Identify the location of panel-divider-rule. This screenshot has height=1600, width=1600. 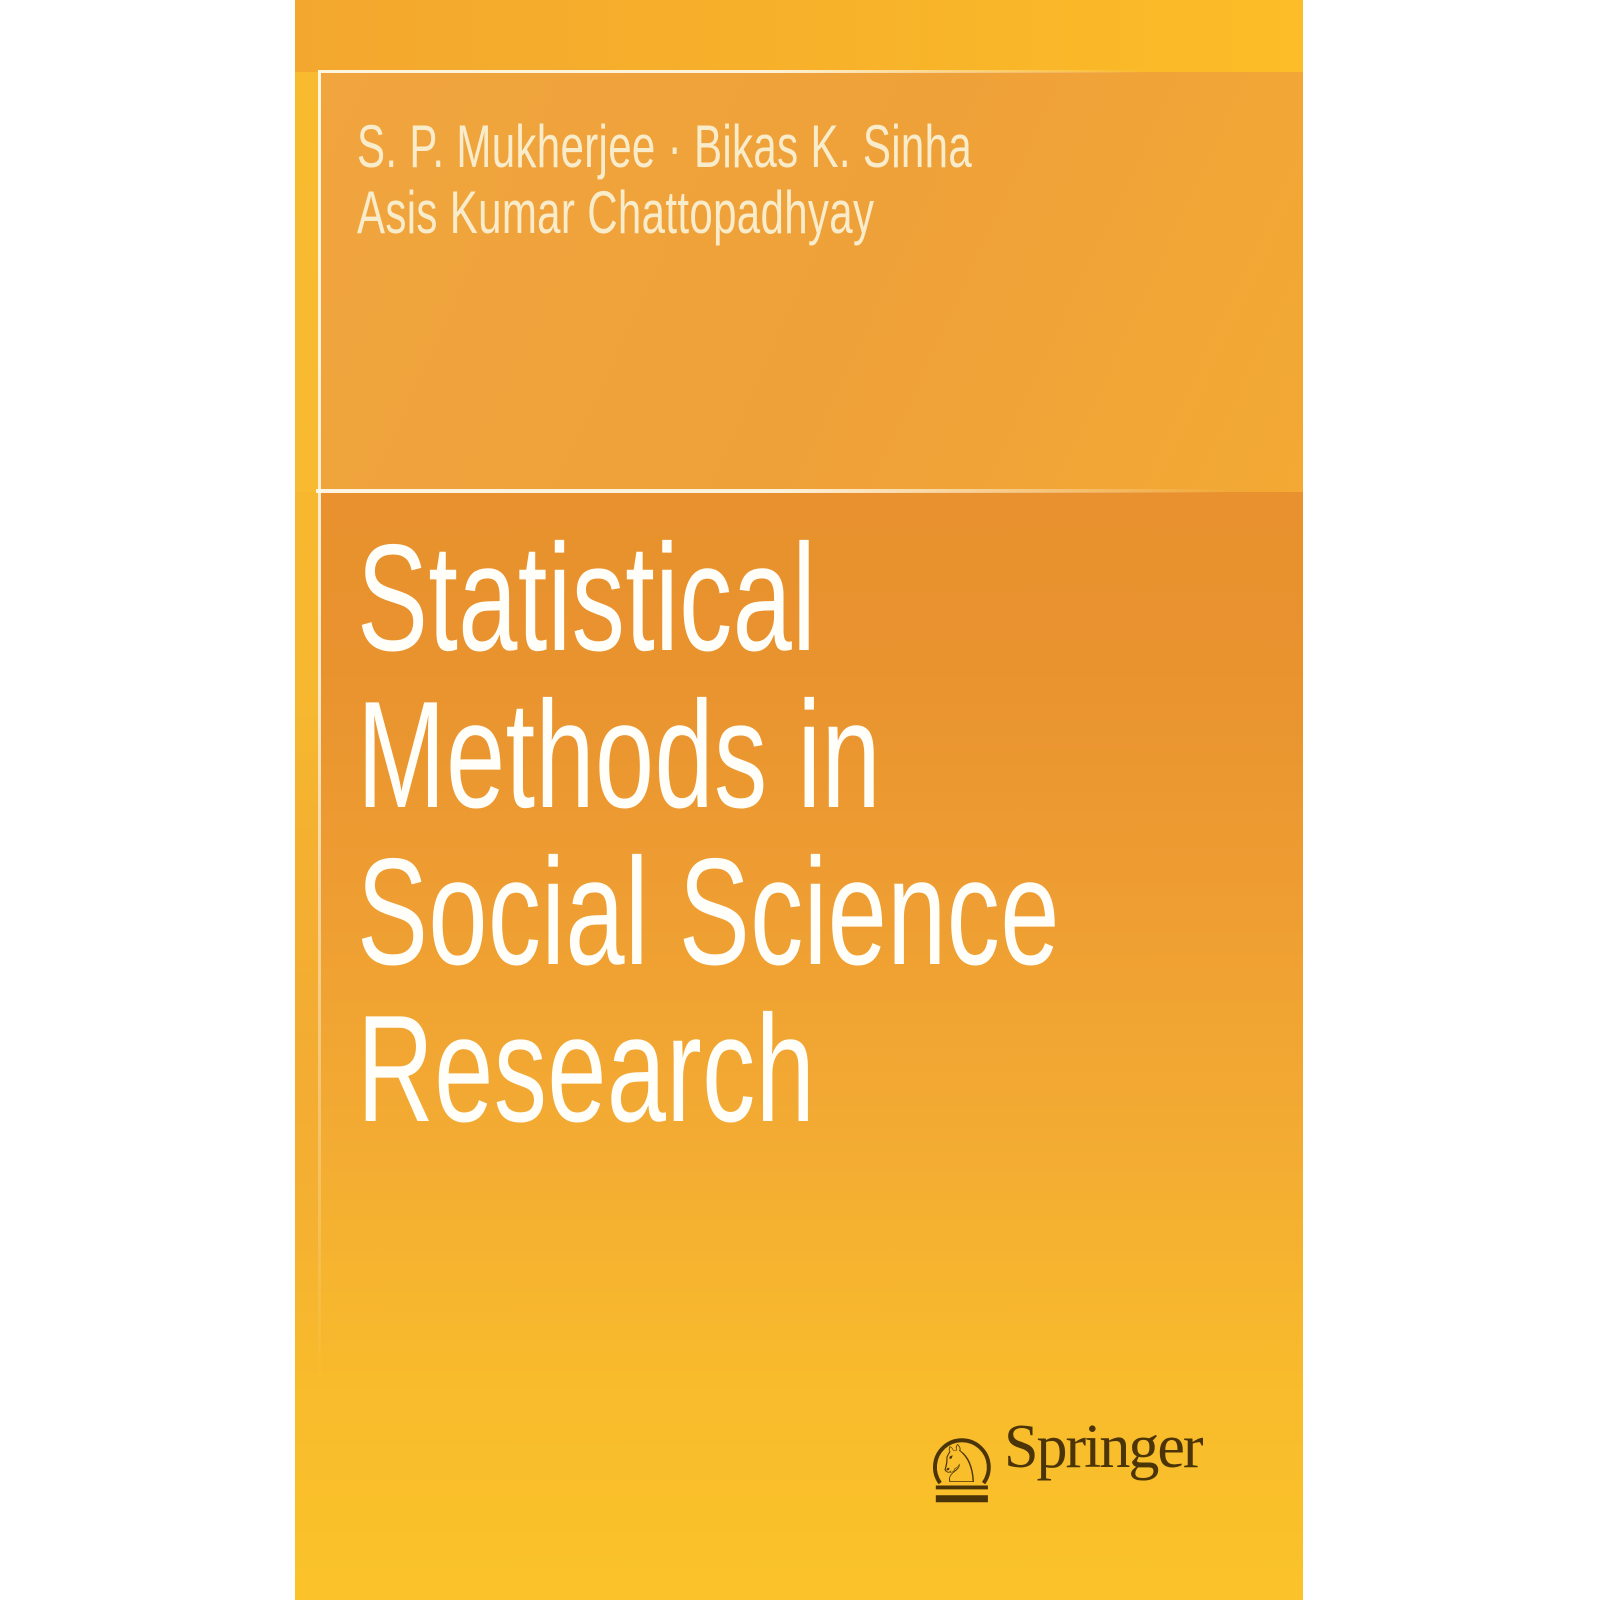
(786, 491).